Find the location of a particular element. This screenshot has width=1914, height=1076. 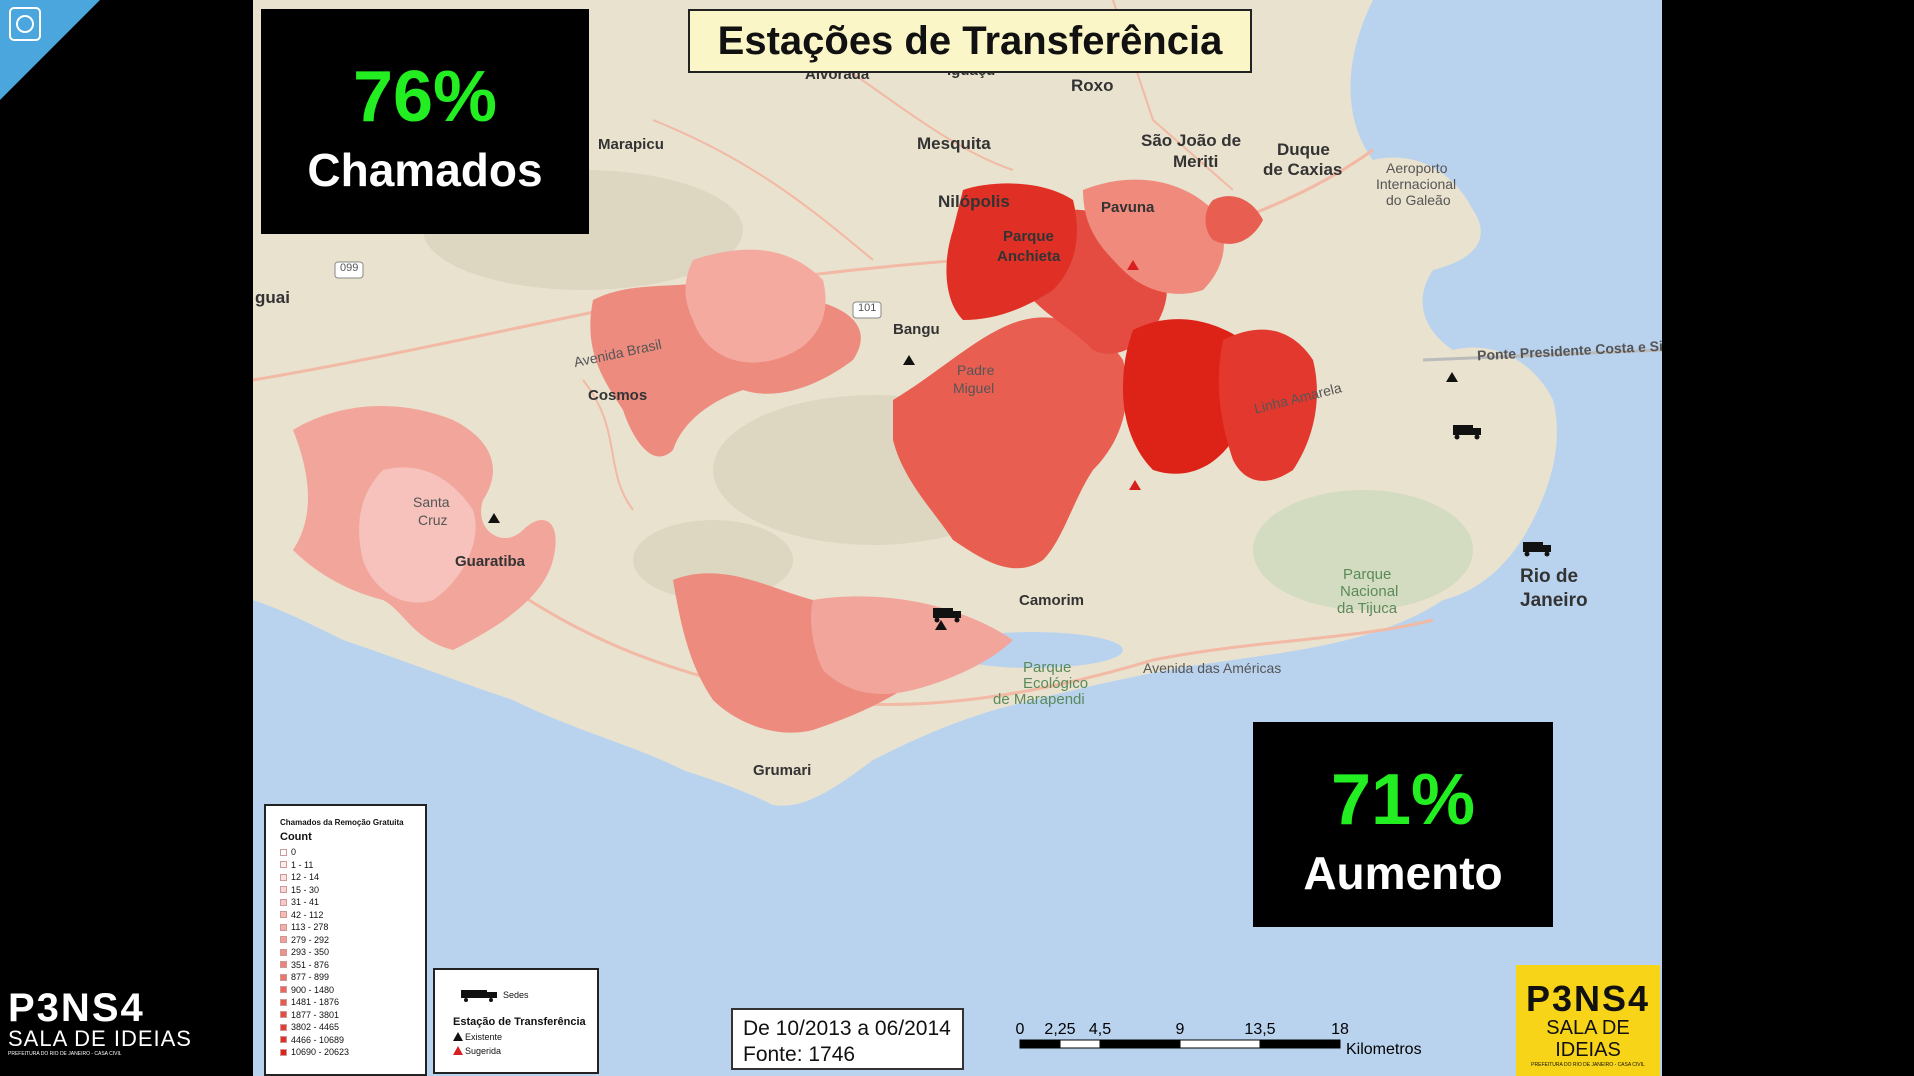

legend-item-label: 279 - 292 is located at coordinates (310, 939).